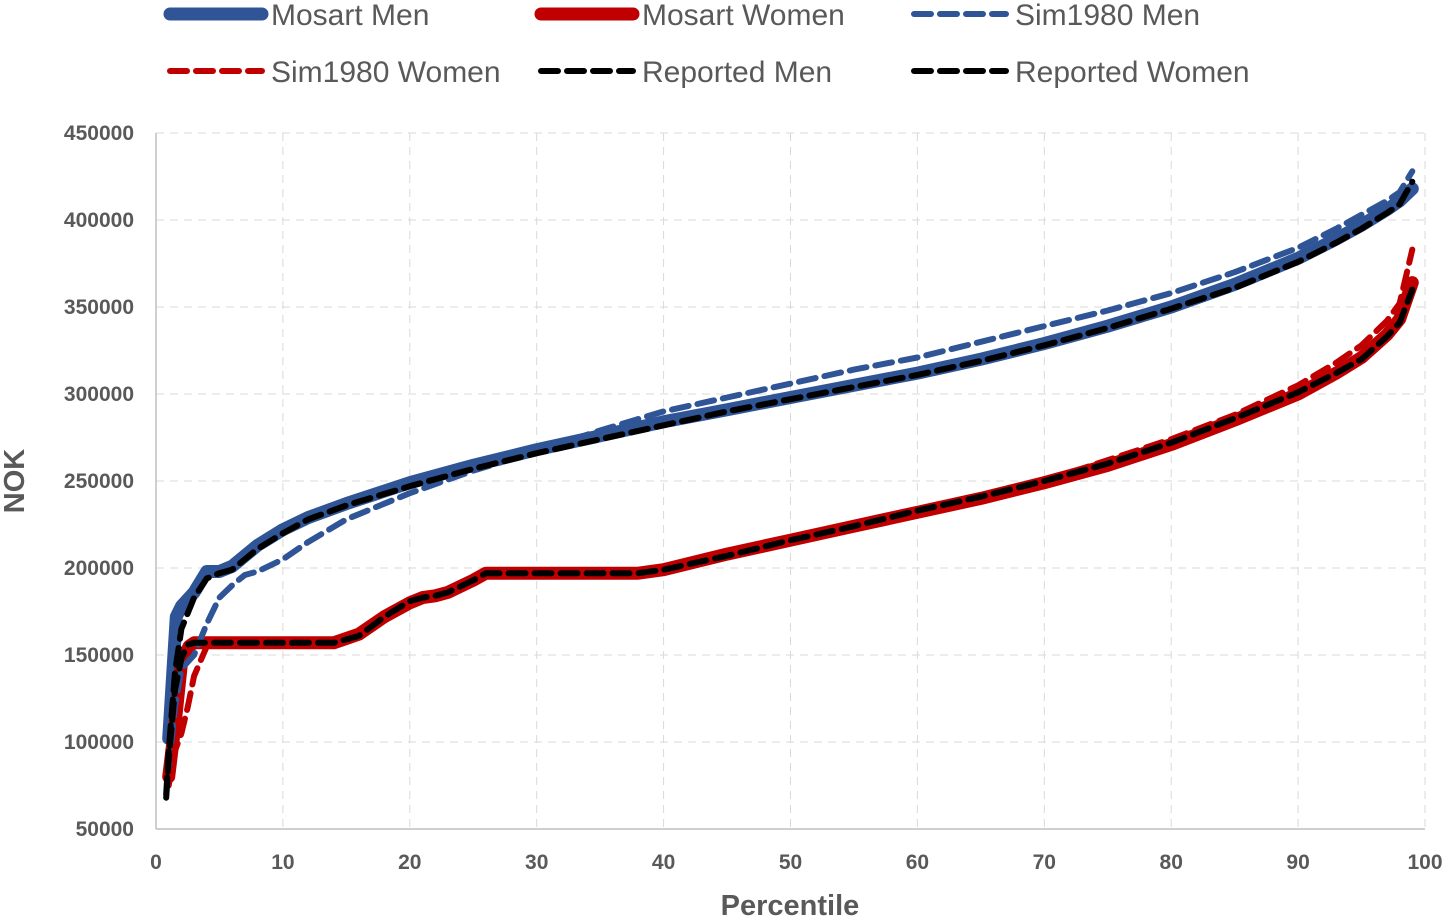 The width and height of the screenshot is (1449, 919). What do you see at coordinates (790, 904) in the screenshot?
I see `x-axis-title: Percentile` at bounding box center [790, 904].